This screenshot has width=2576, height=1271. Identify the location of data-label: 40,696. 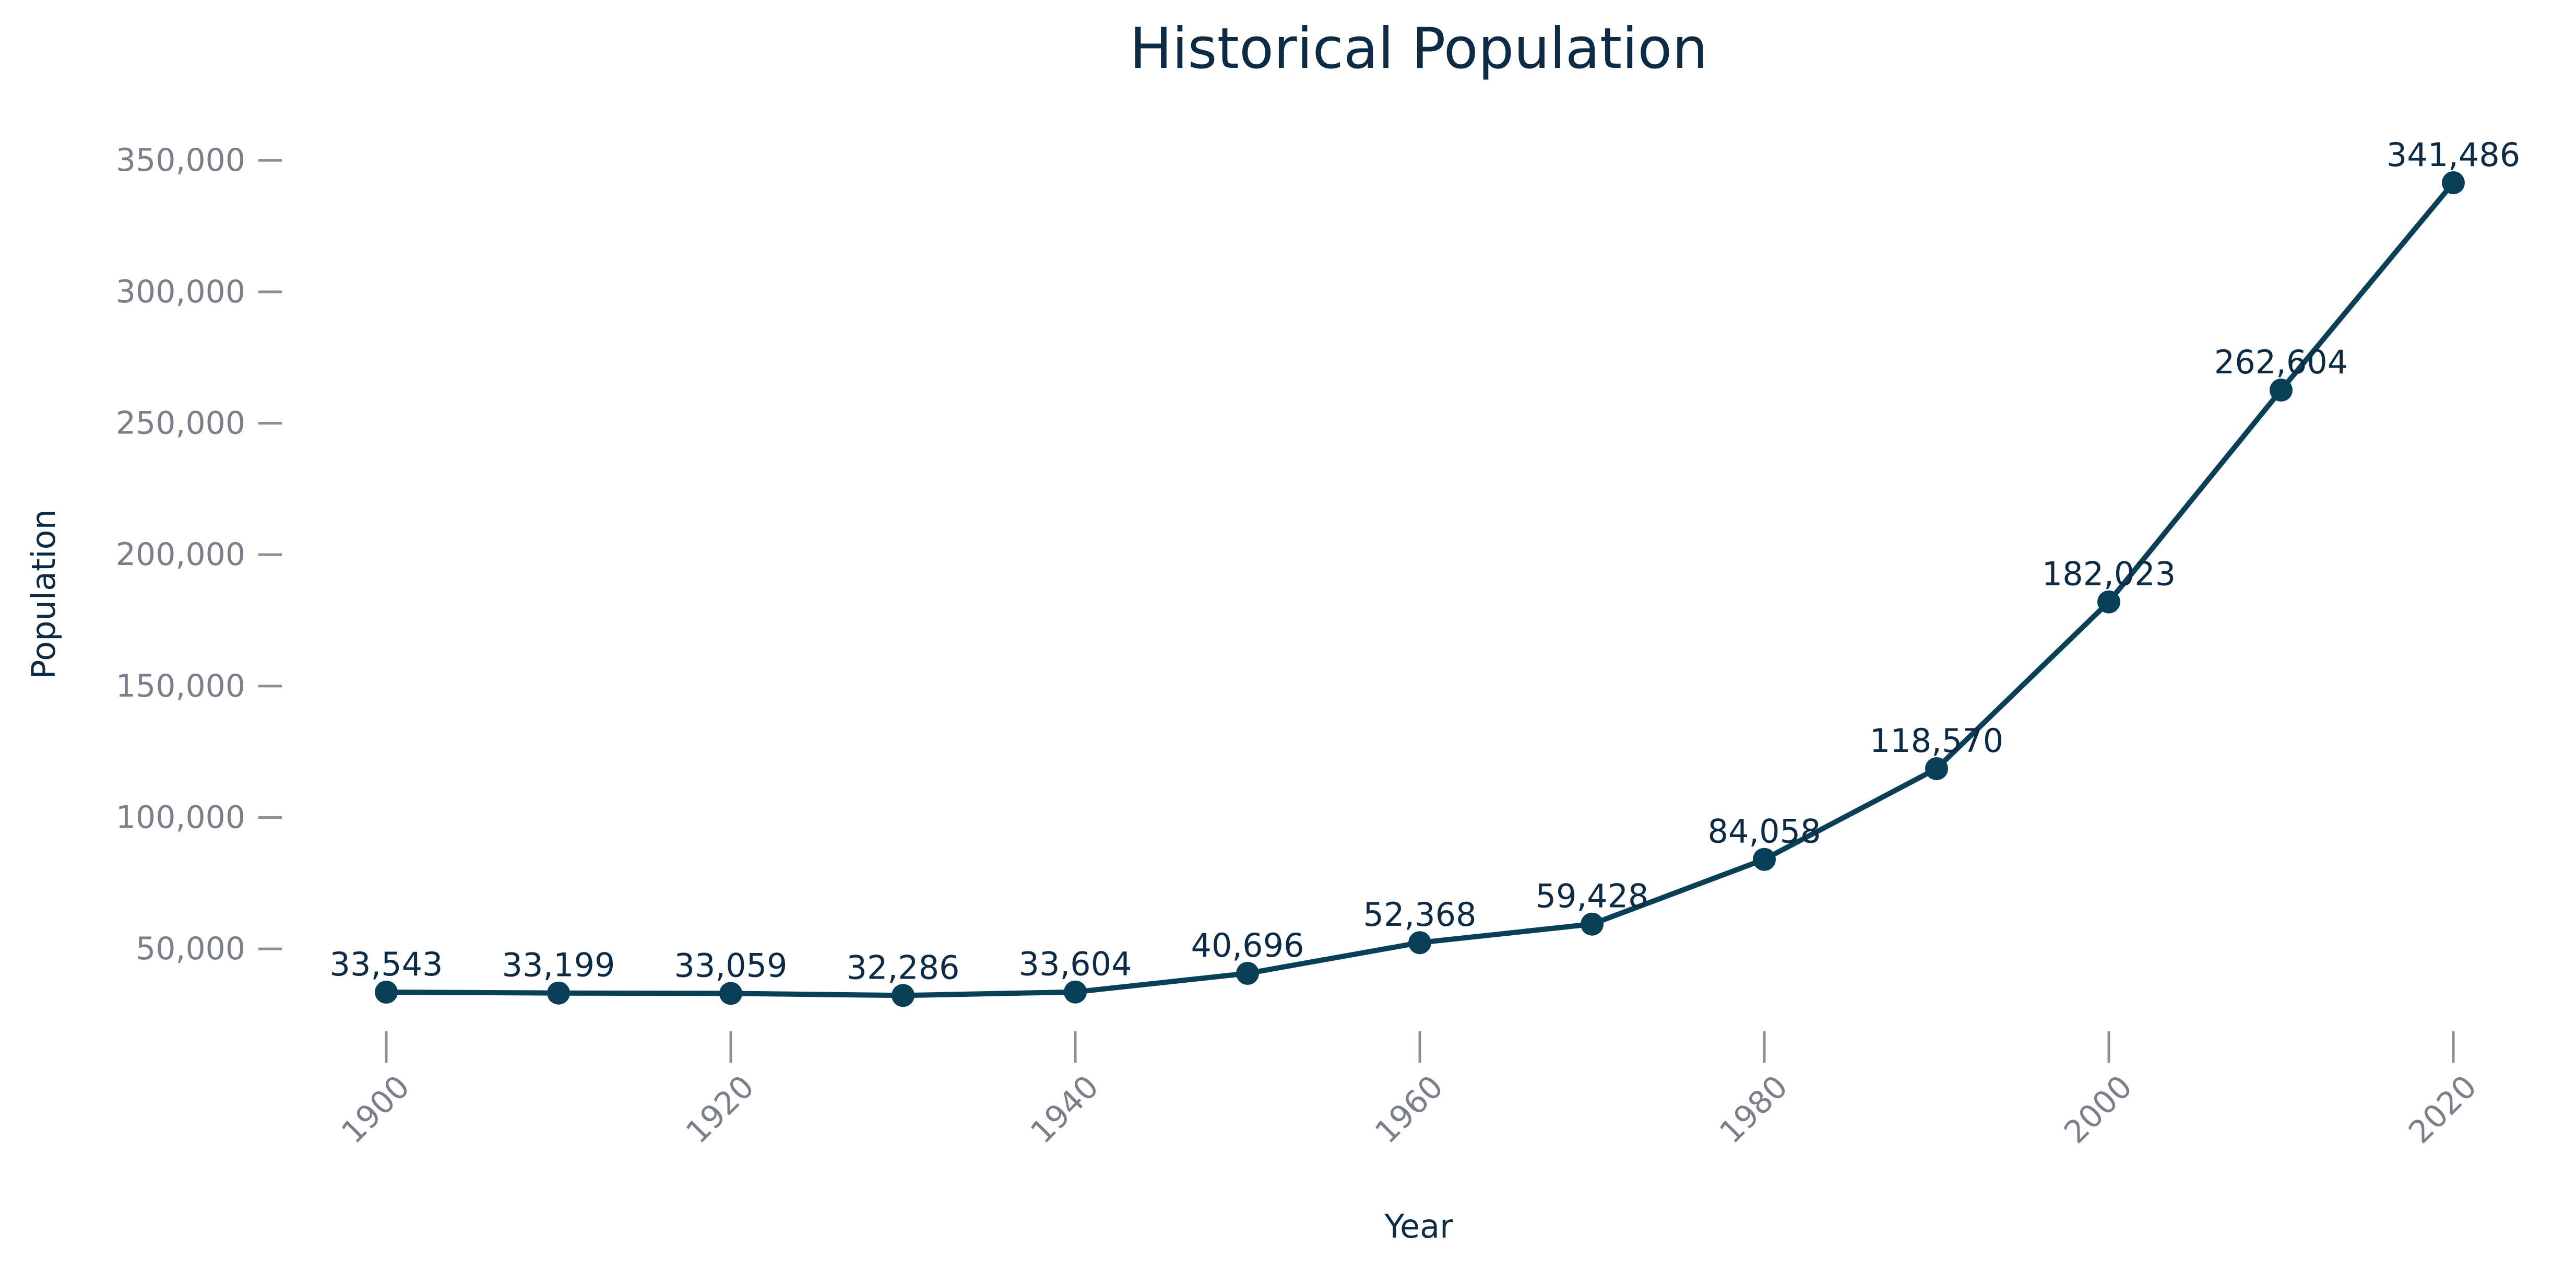
(1247, 945).